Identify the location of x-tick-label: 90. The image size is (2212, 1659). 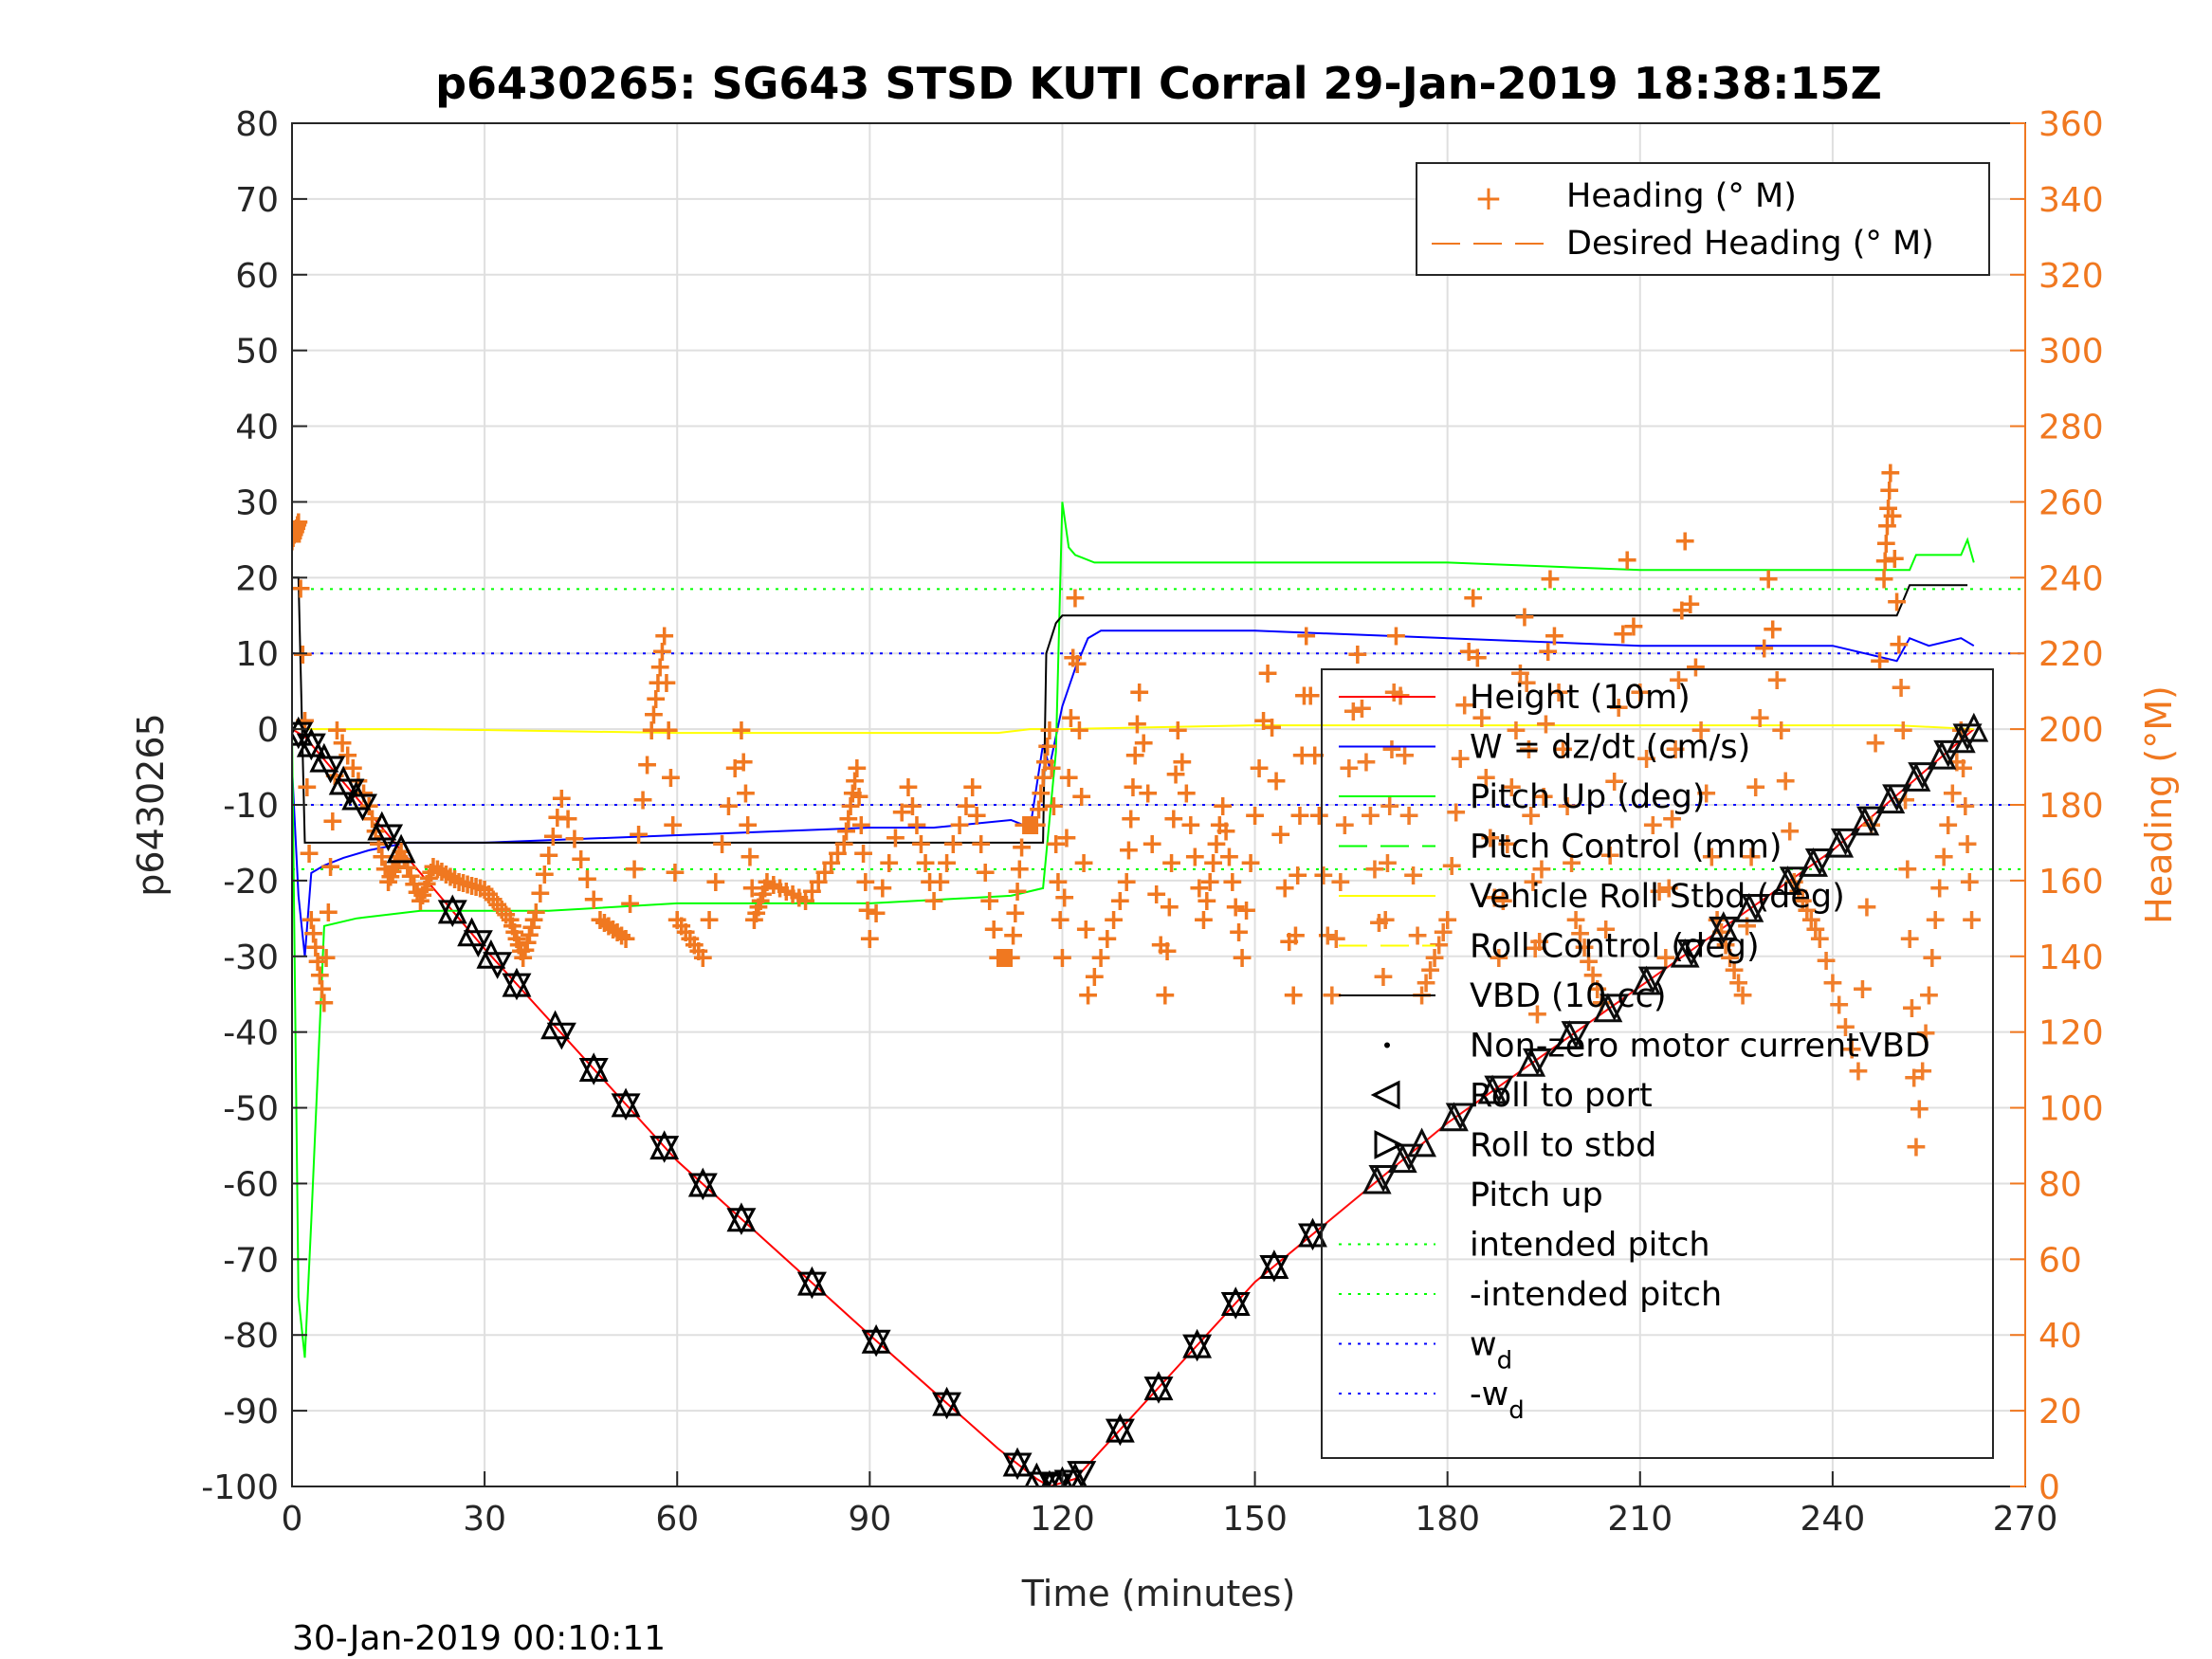
(869, 1519).